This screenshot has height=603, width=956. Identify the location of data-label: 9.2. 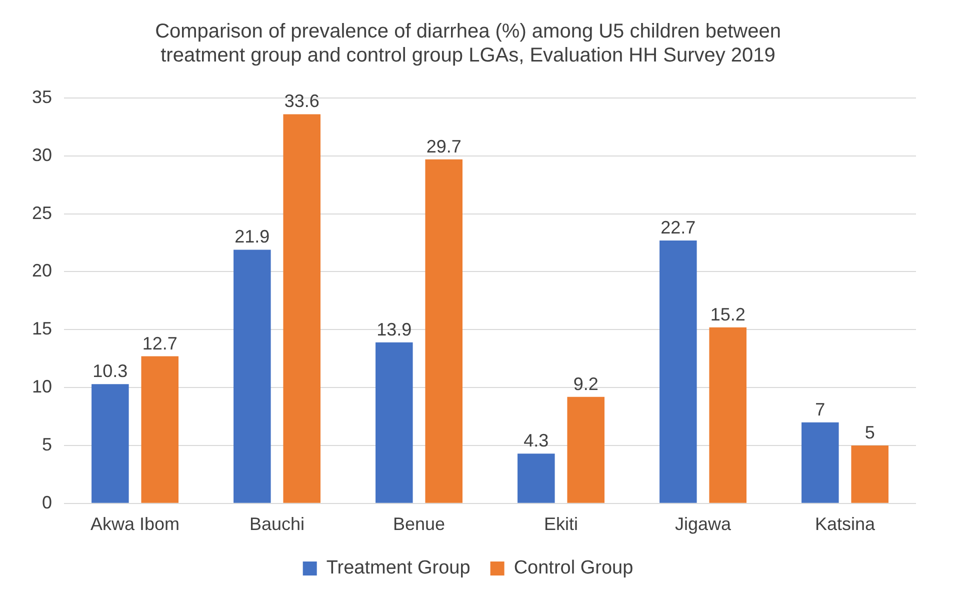
(585, 384).